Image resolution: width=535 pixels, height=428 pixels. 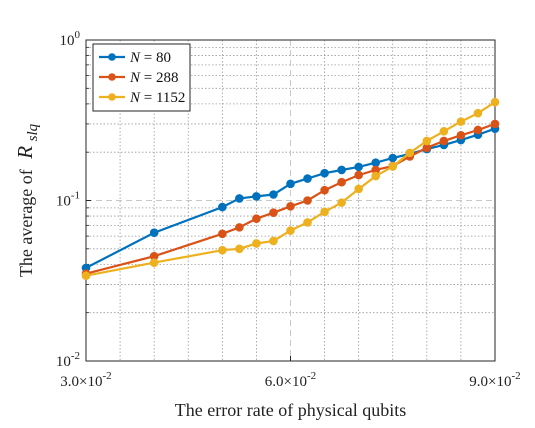 I want to click on y-tick-label: 10⁰, so click(x=70, y=39).